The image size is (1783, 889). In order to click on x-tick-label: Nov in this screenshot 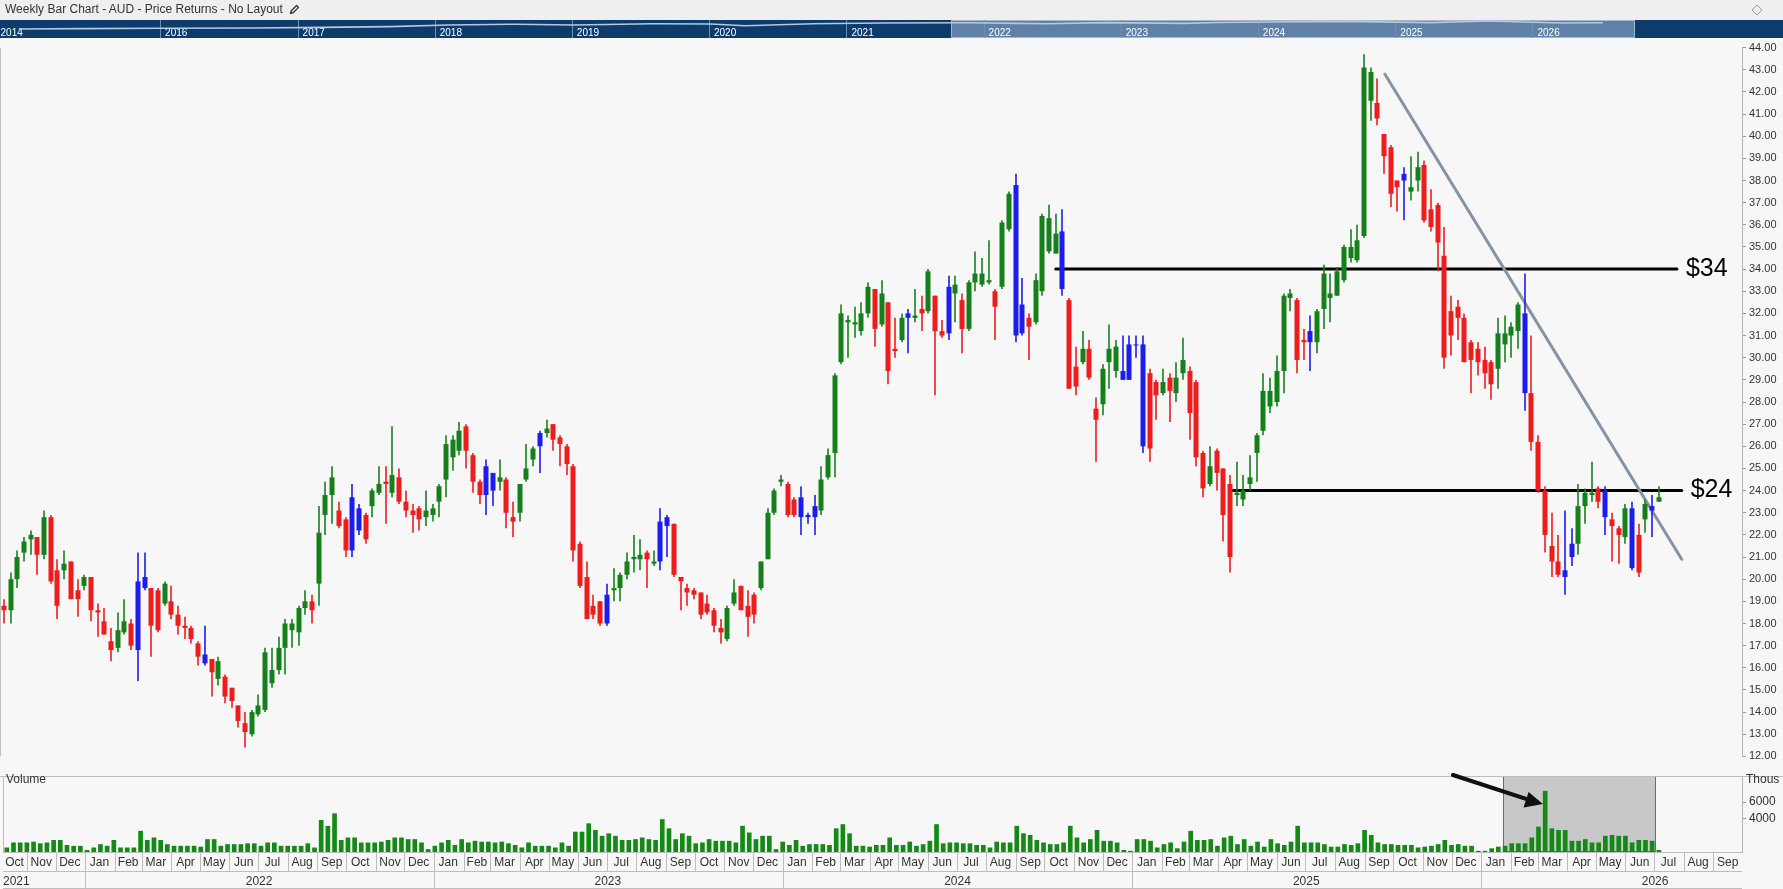, I will do `click(1088, 861)`.